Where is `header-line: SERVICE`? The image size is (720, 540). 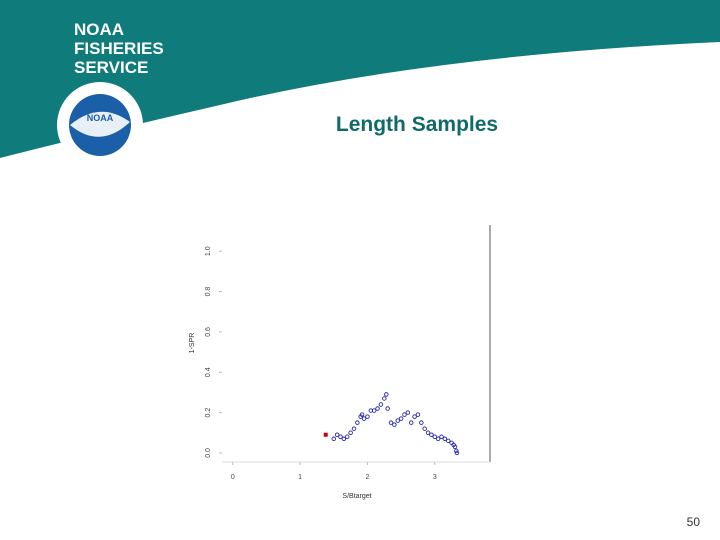
header-line: SERVICE is located at coordinates (111, 67).